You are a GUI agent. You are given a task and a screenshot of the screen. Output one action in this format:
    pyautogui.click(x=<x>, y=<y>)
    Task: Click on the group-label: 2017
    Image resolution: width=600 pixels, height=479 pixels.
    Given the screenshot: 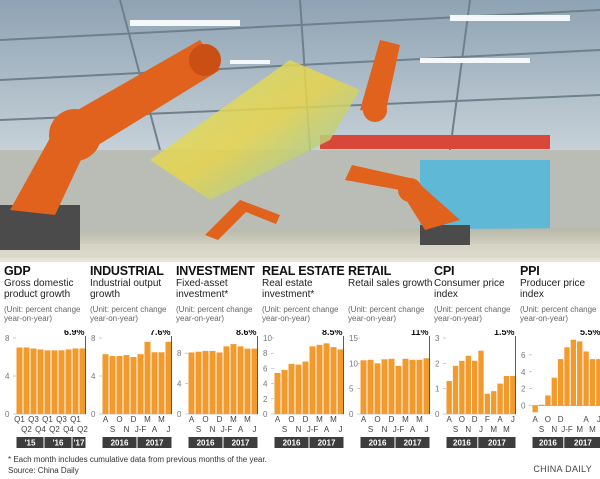 What is the action you would take?
    pyautogui.click(x=155, y=443)
    